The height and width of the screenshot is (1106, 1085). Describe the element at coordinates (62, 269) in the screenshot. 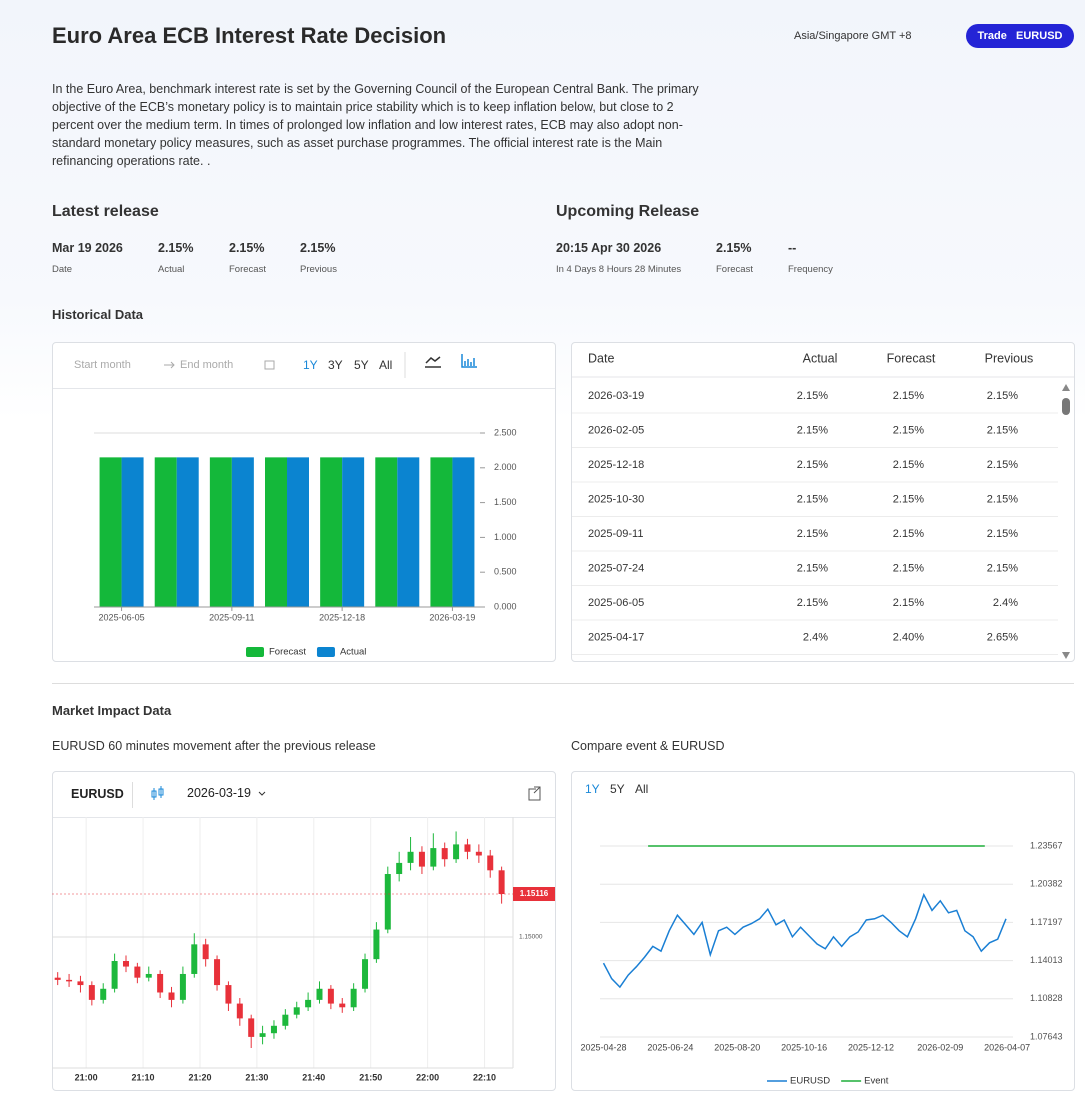

I see `release-label: Date` at that location.